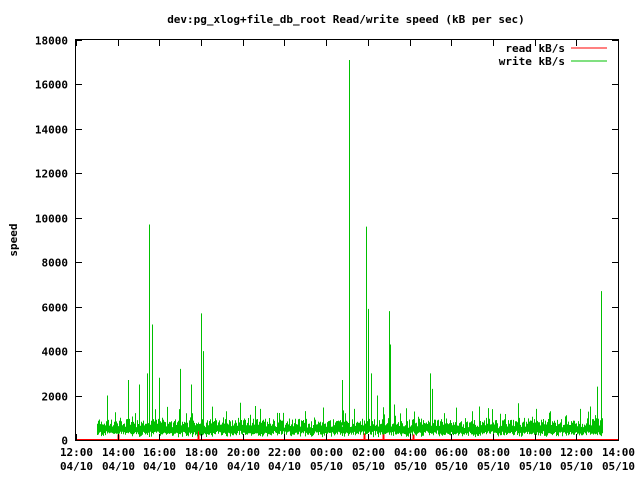 The height and width of the screenshot is (480, 640). What do you see at coordinates (51, 85) in the screenshot?
I see `y-tick-label: 16000` at bounding box center [51, 85].